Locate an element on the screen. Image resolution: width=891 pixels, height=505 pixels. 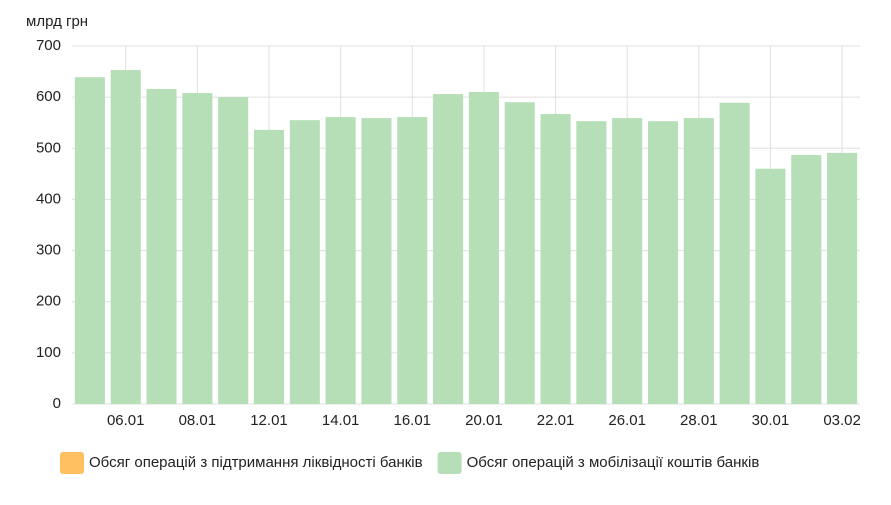
x-tick-label: 30.01 is located at coordinates (771, 420).